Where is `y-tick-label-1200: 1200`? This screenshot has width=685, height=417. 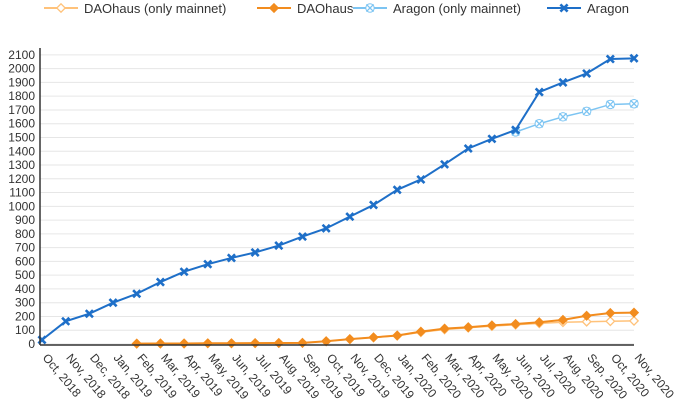 y-tick-label-1200: 1200 is located at coordinates (21, 179).